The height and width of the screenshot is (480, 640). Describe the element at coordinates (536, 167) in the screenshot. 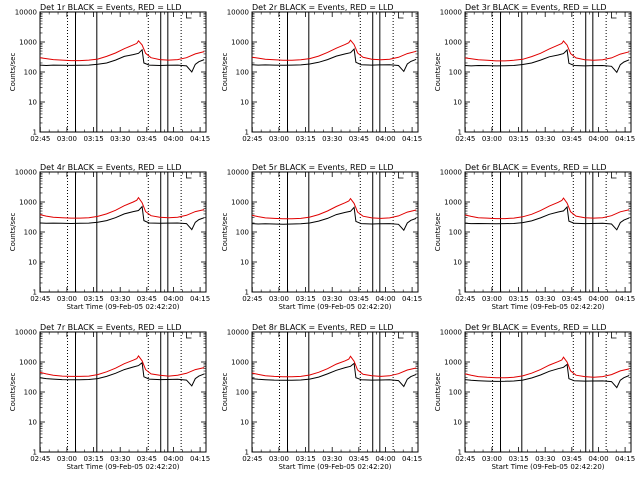

I see `chart-title: Det 6r BLACK = Events, RED = LLD` at that location.